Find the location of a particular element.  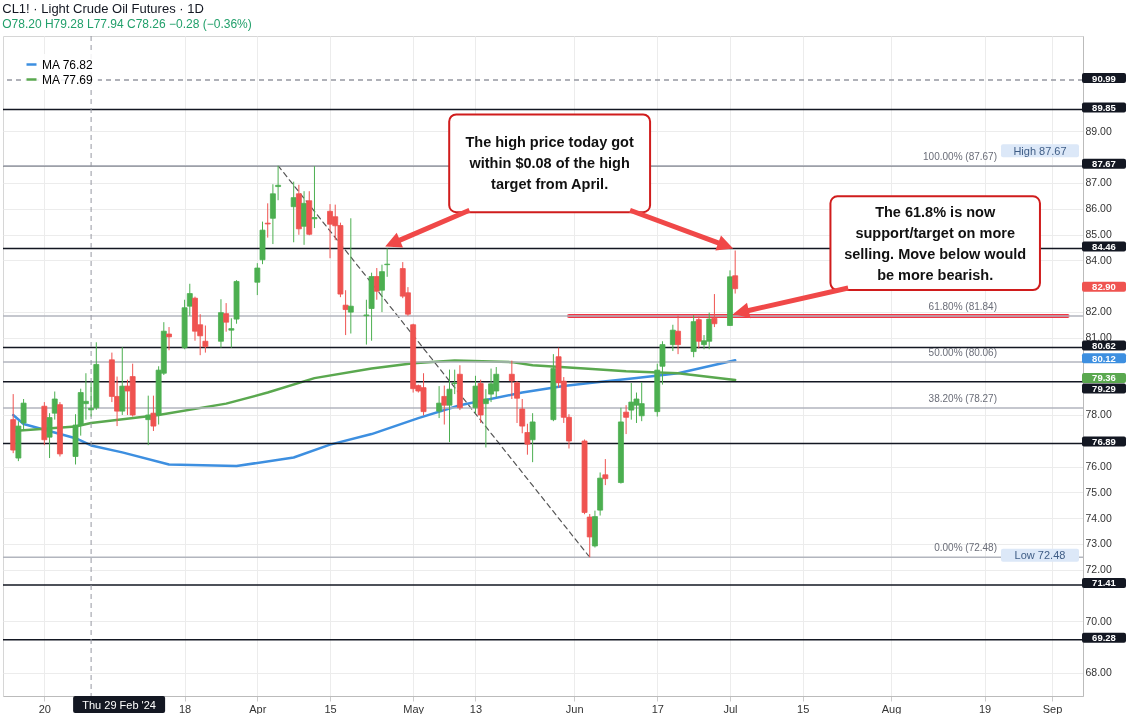

y-tick-label: 76.00 is located at coordinates (1098, 466).